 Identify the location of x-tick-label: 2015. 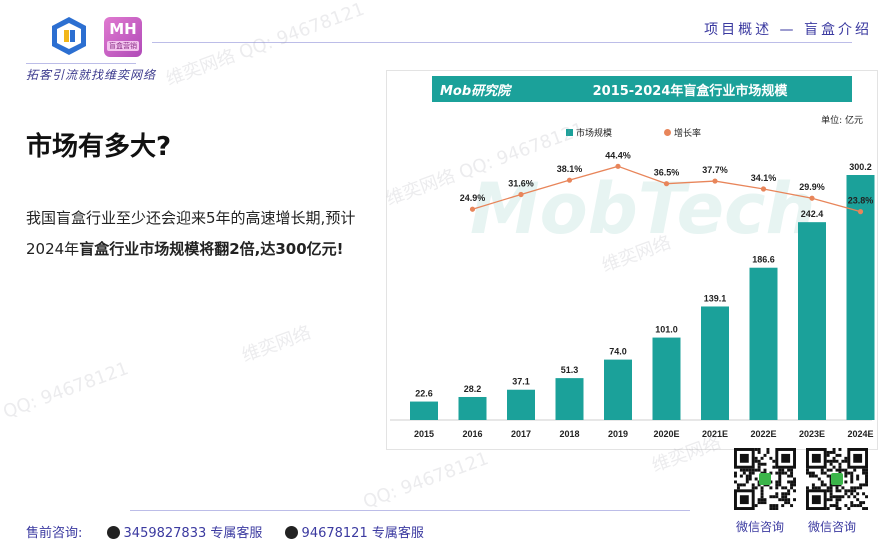
(424, 434).